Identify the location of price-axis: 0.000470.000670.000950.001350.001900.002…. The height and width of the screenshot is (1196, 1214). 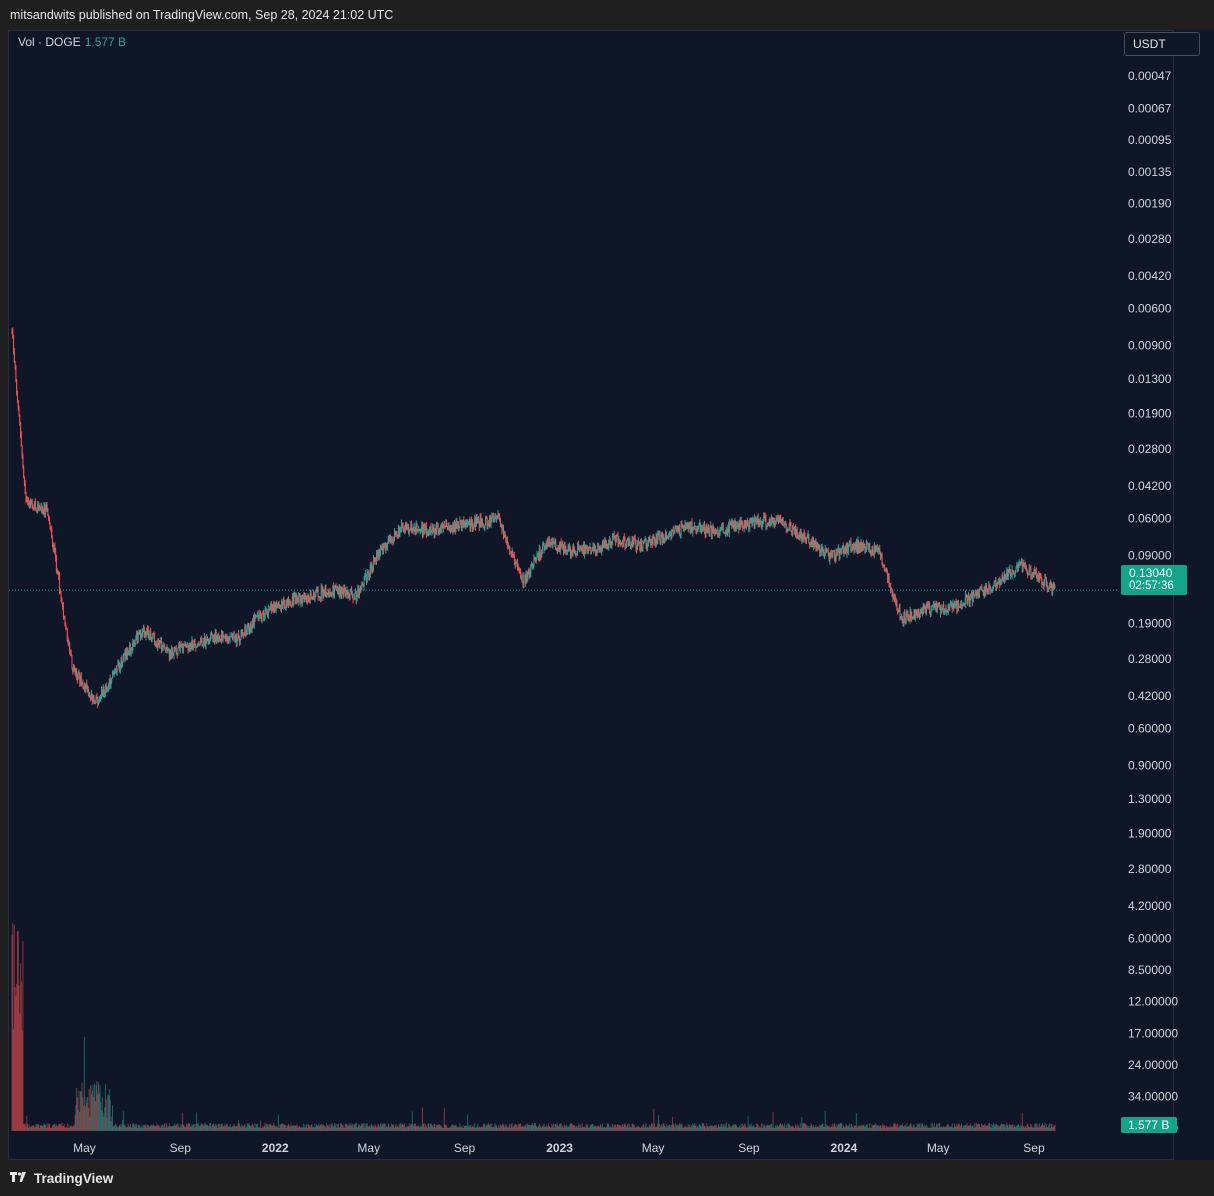
(1166, 595).